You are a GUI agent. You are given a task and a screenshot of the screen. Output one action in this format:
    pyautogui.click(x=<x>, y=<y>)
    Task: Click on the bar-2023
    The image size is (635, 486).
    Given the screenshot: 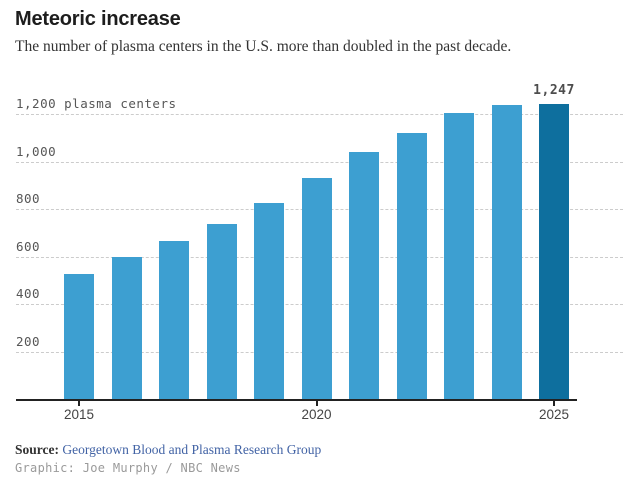 What is the action you would take?
    pyautogui.click(x=459, y=256)
    